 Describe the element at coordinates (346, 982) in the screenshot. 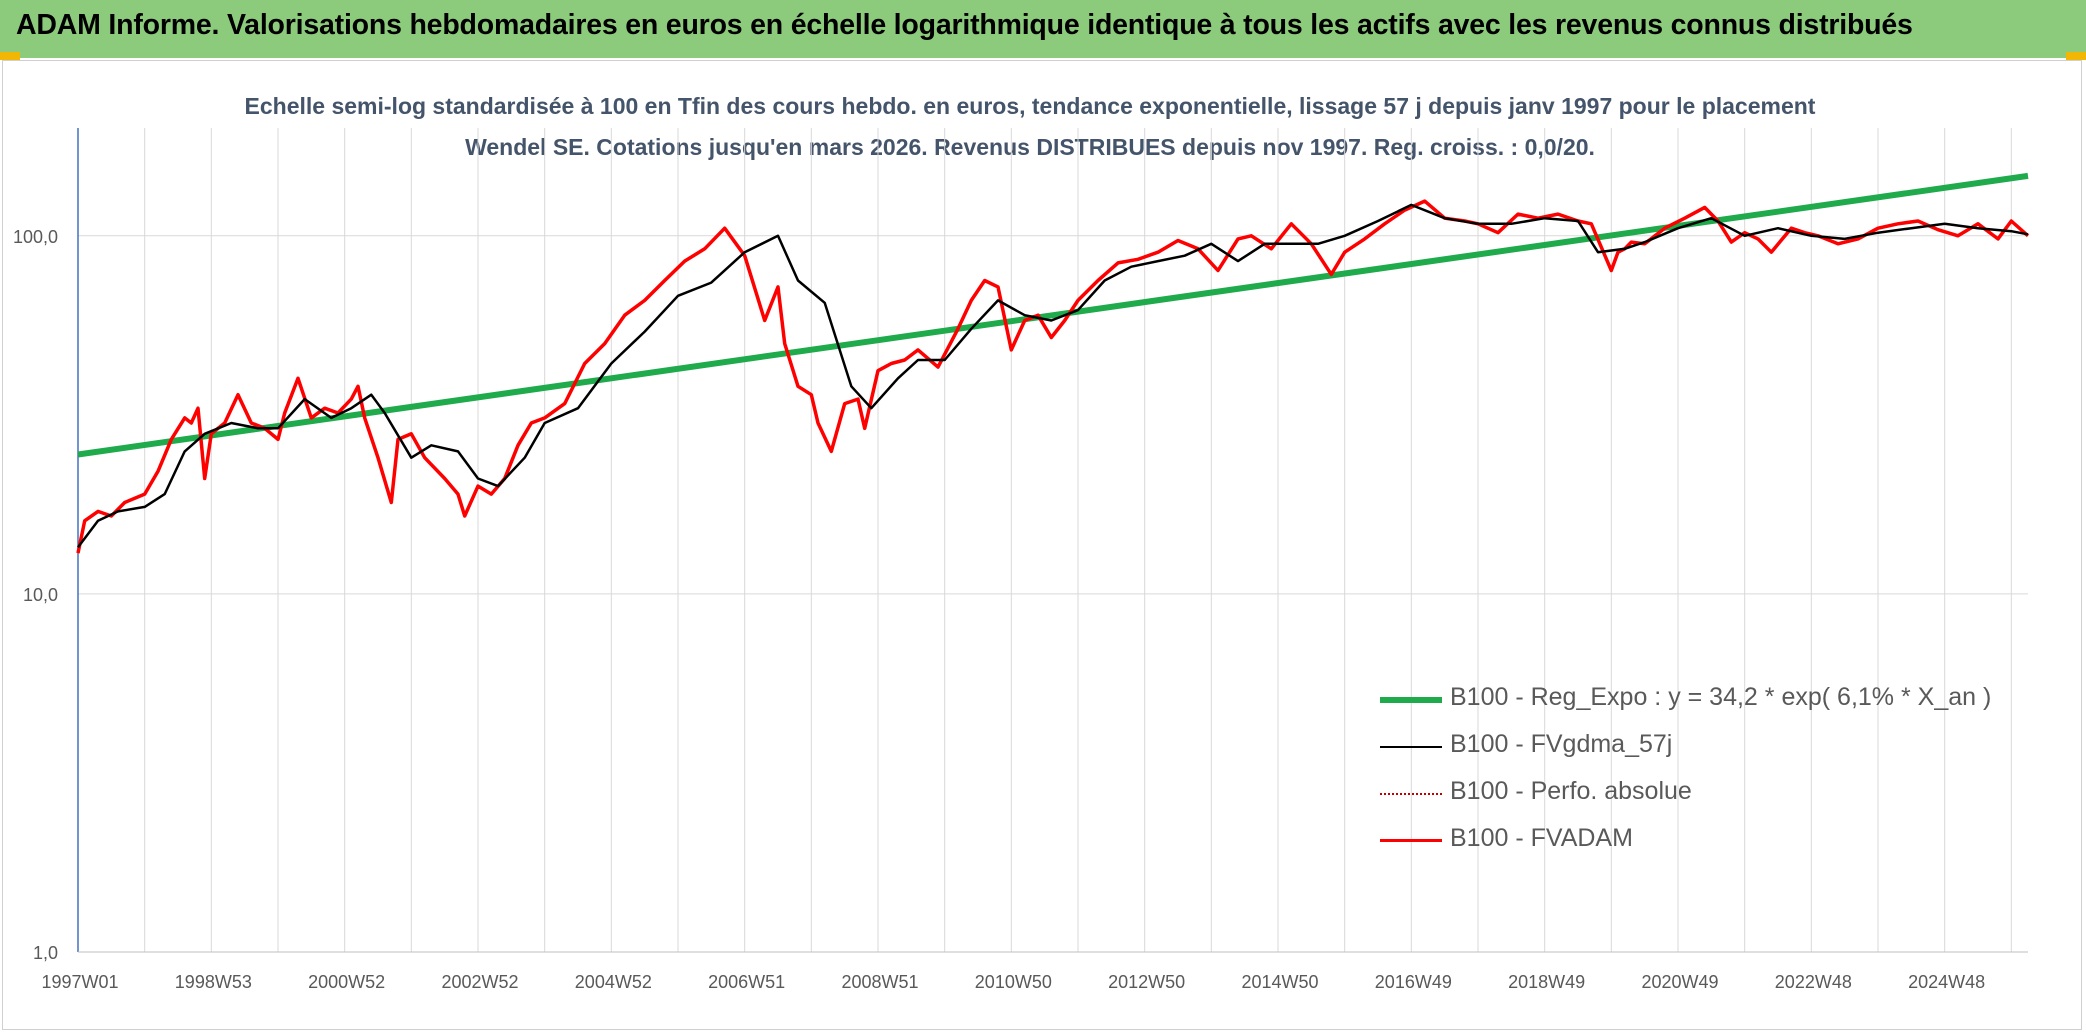

I see `x-tick-label: 2000W52` at that location.